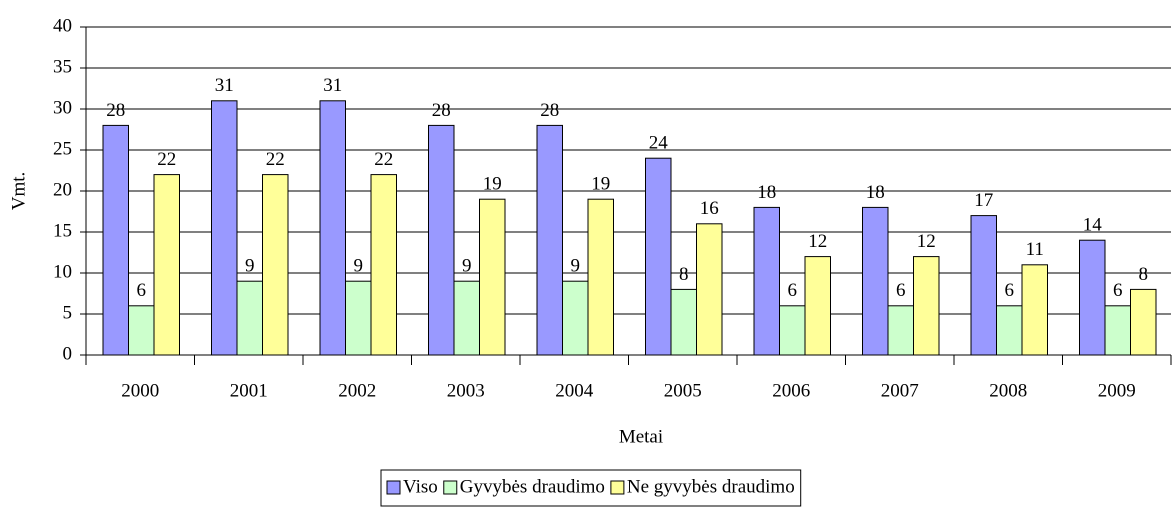  What do you see at coordinates (357, 390) in the screenshot?
I see `x-tick-label: 2002` at bounding box center [357, 390].